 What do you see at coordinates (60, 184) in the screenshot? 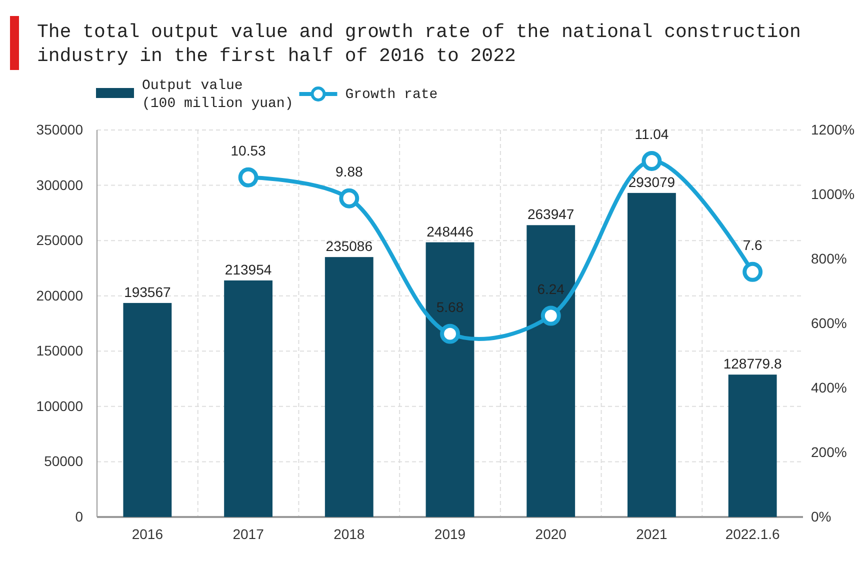
I see `y-tick-label: 300000` at bounding box center [60, 184].